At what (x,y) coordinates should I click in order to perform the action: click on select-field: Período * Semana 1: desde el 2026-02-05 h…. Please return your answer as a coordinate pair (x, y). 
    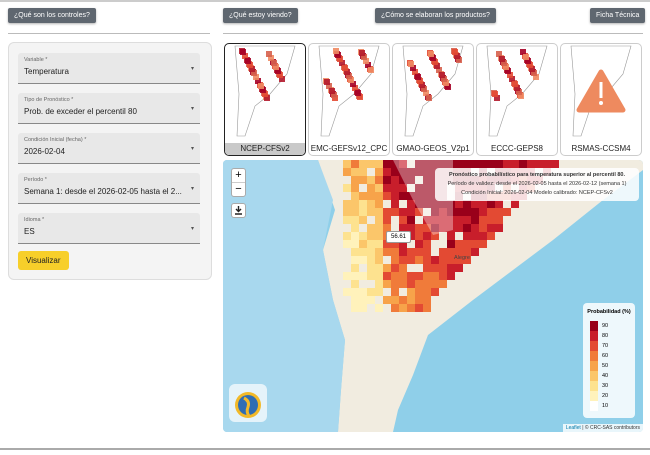
    Looking at the image, I should click on (109, 188).